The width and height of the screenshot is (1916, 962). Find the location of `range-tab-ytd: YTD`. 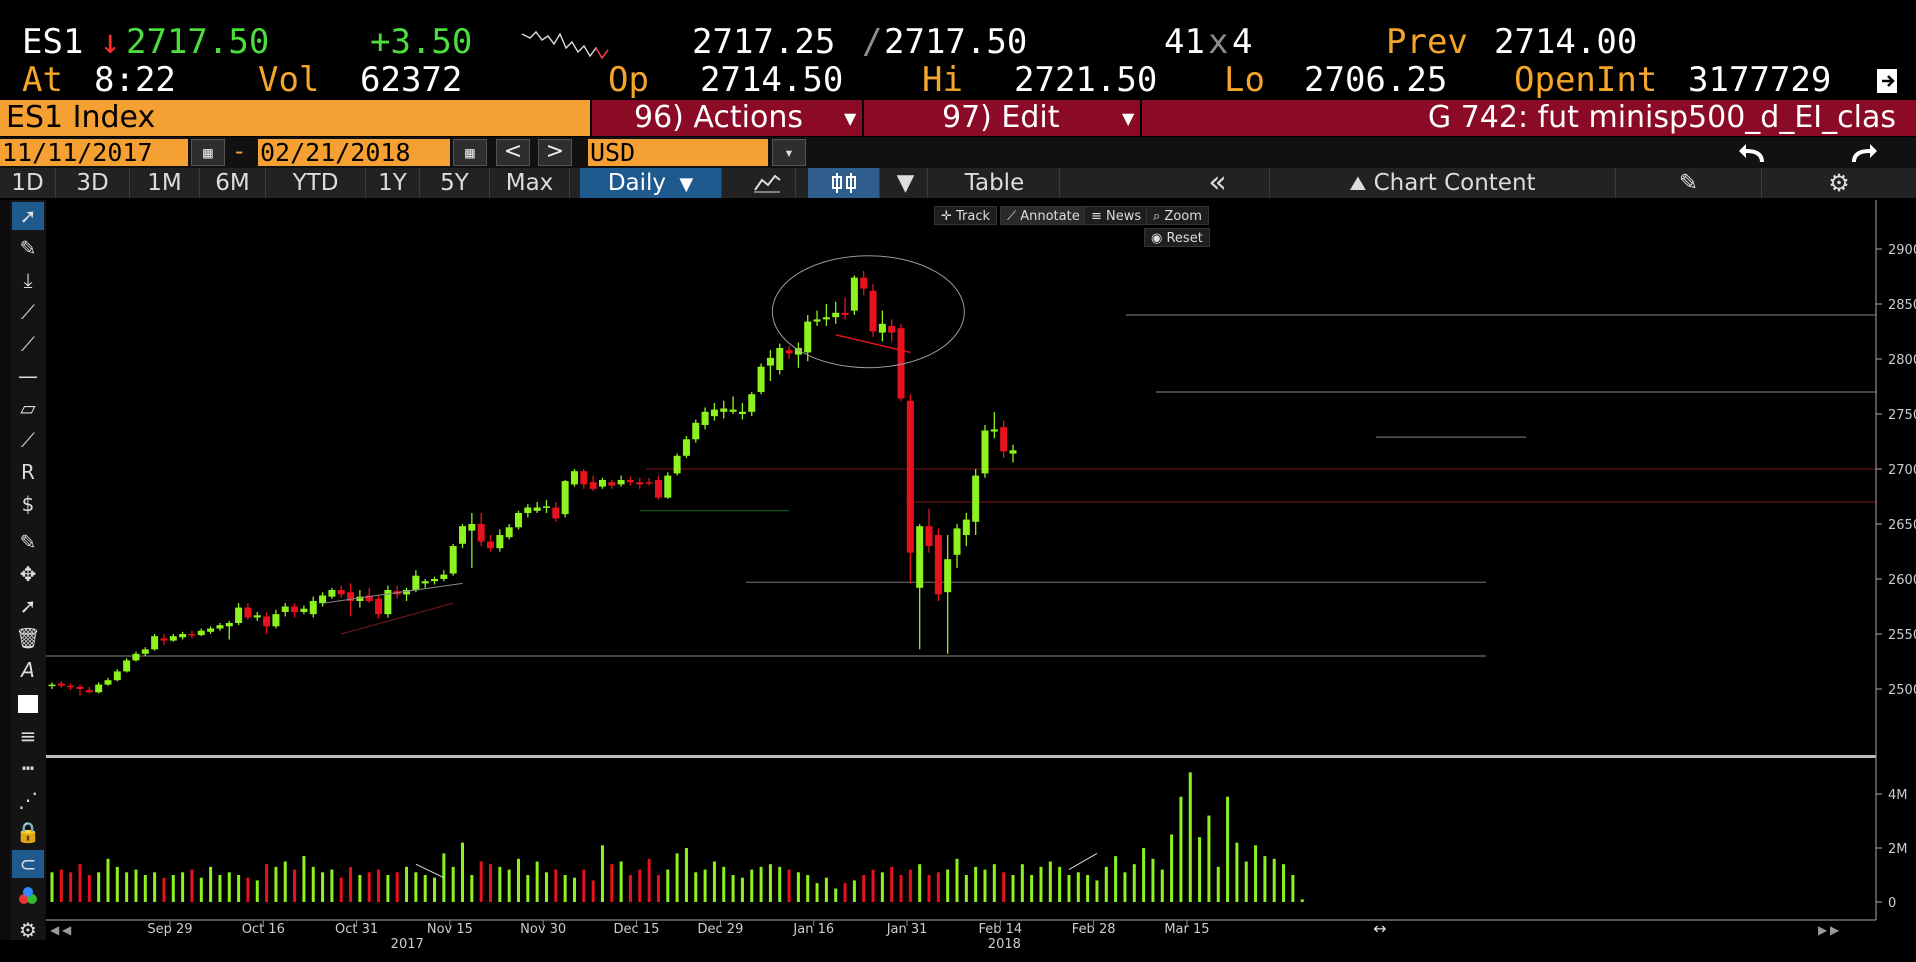

range-tab-ytd: YTD is located at coordinates (316, 183).